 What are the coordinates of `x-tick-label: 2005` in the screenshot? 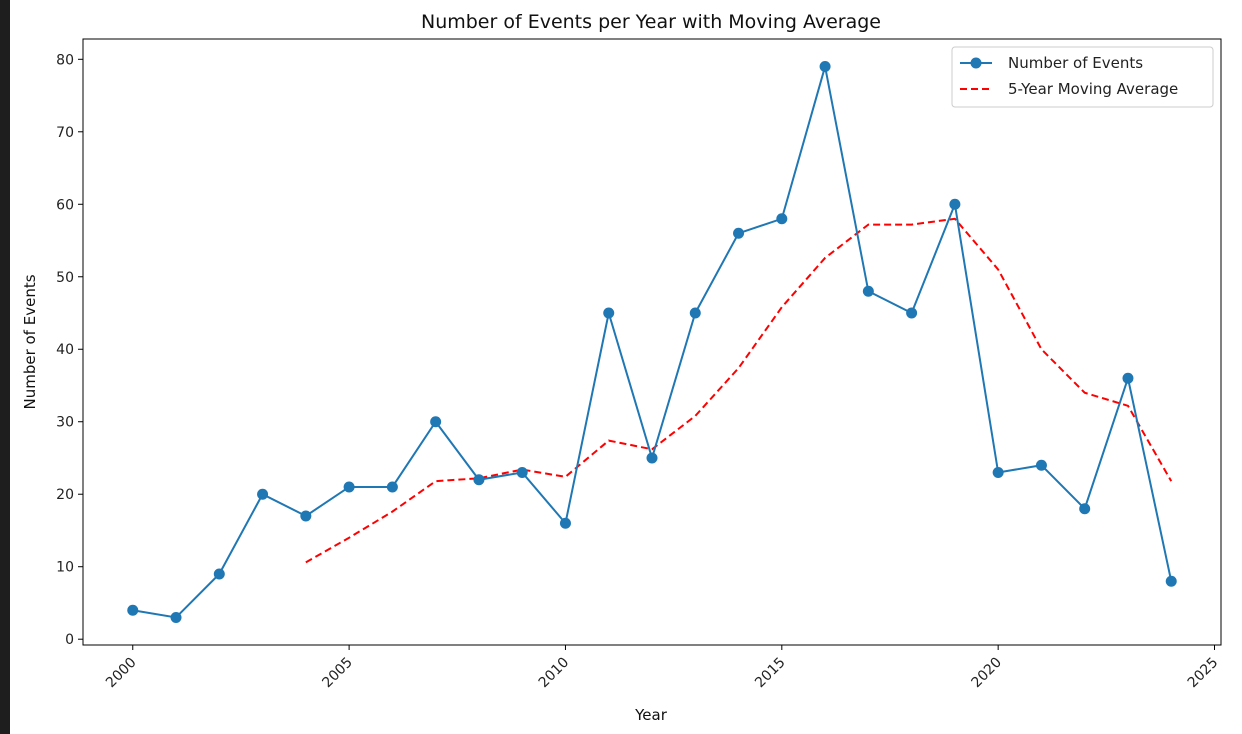 It's located at (337, 673).